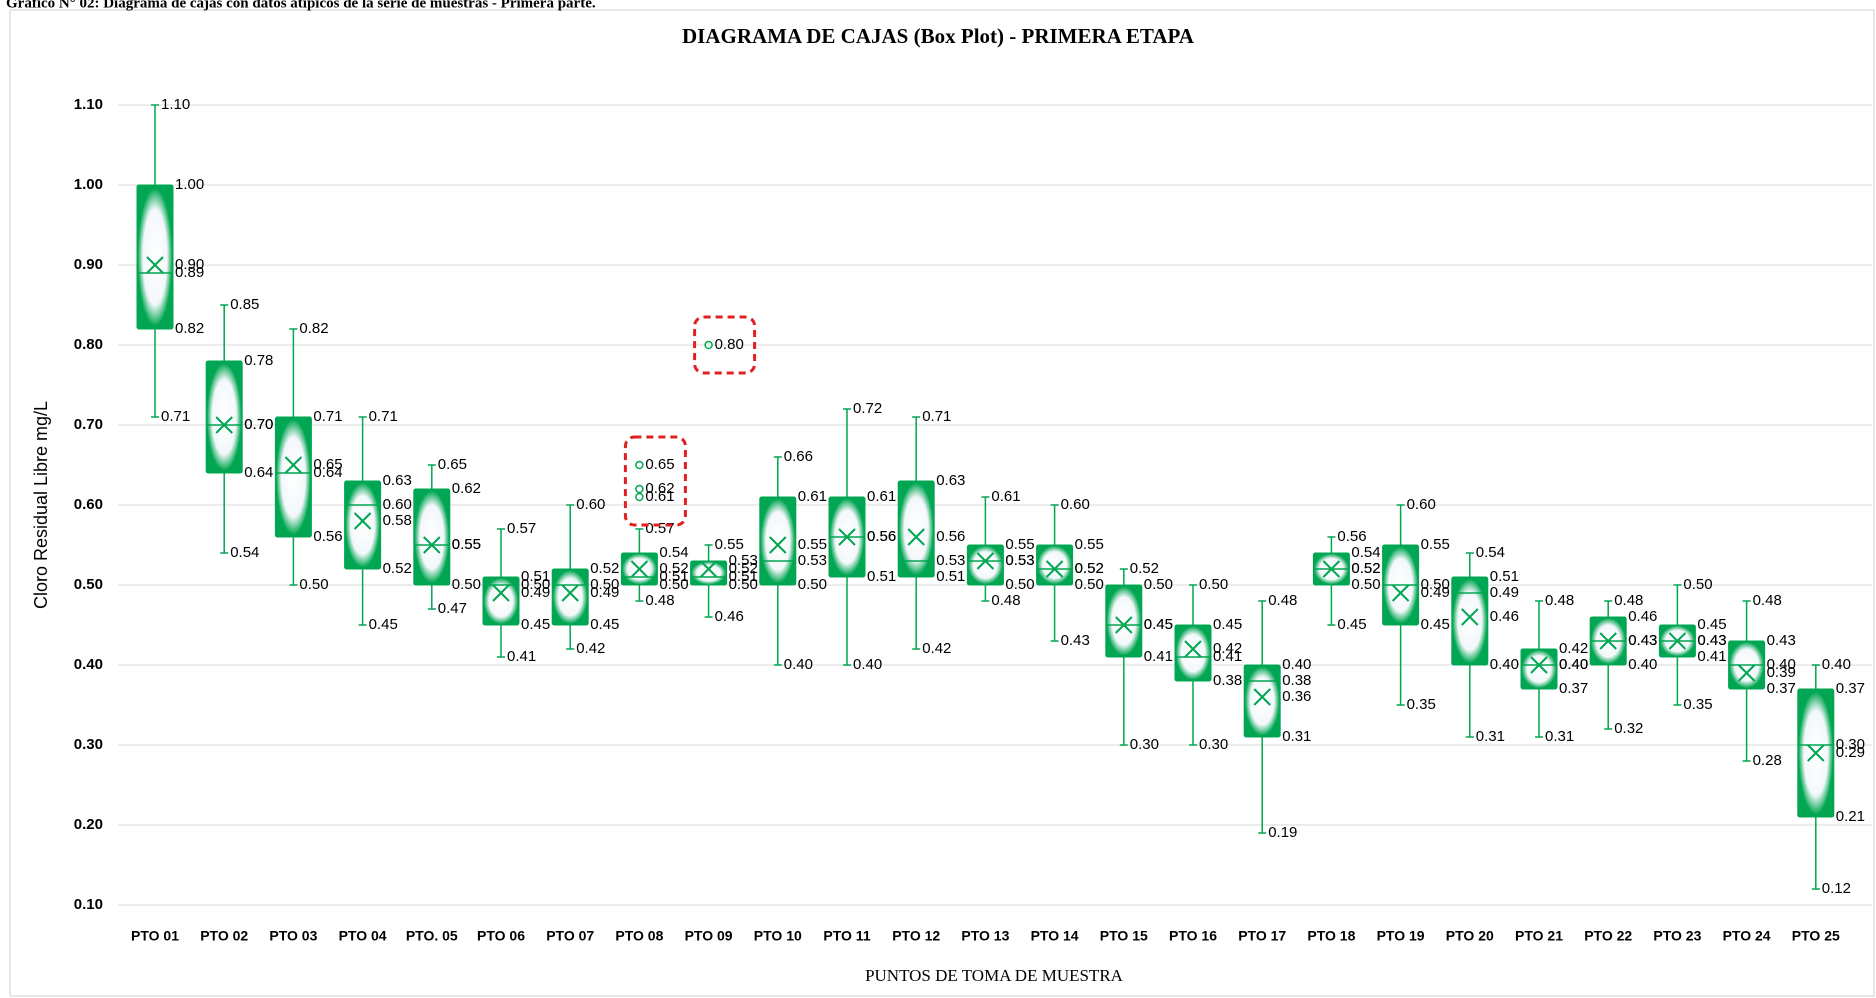  Describe the element at coordinates (466, 488) in the screenshot. I see `data-label: 0.62` at that location.